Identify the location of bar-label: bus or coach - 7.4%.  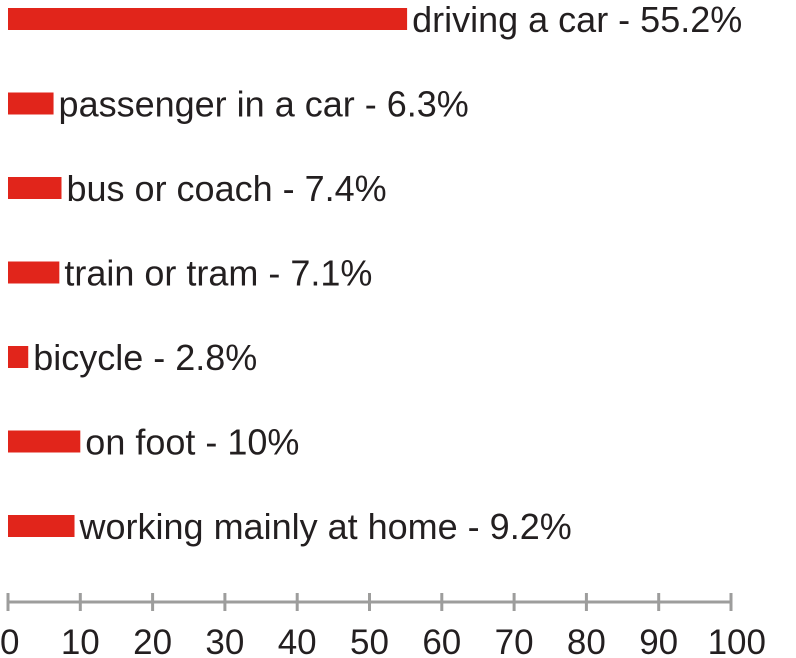
(227, 188).